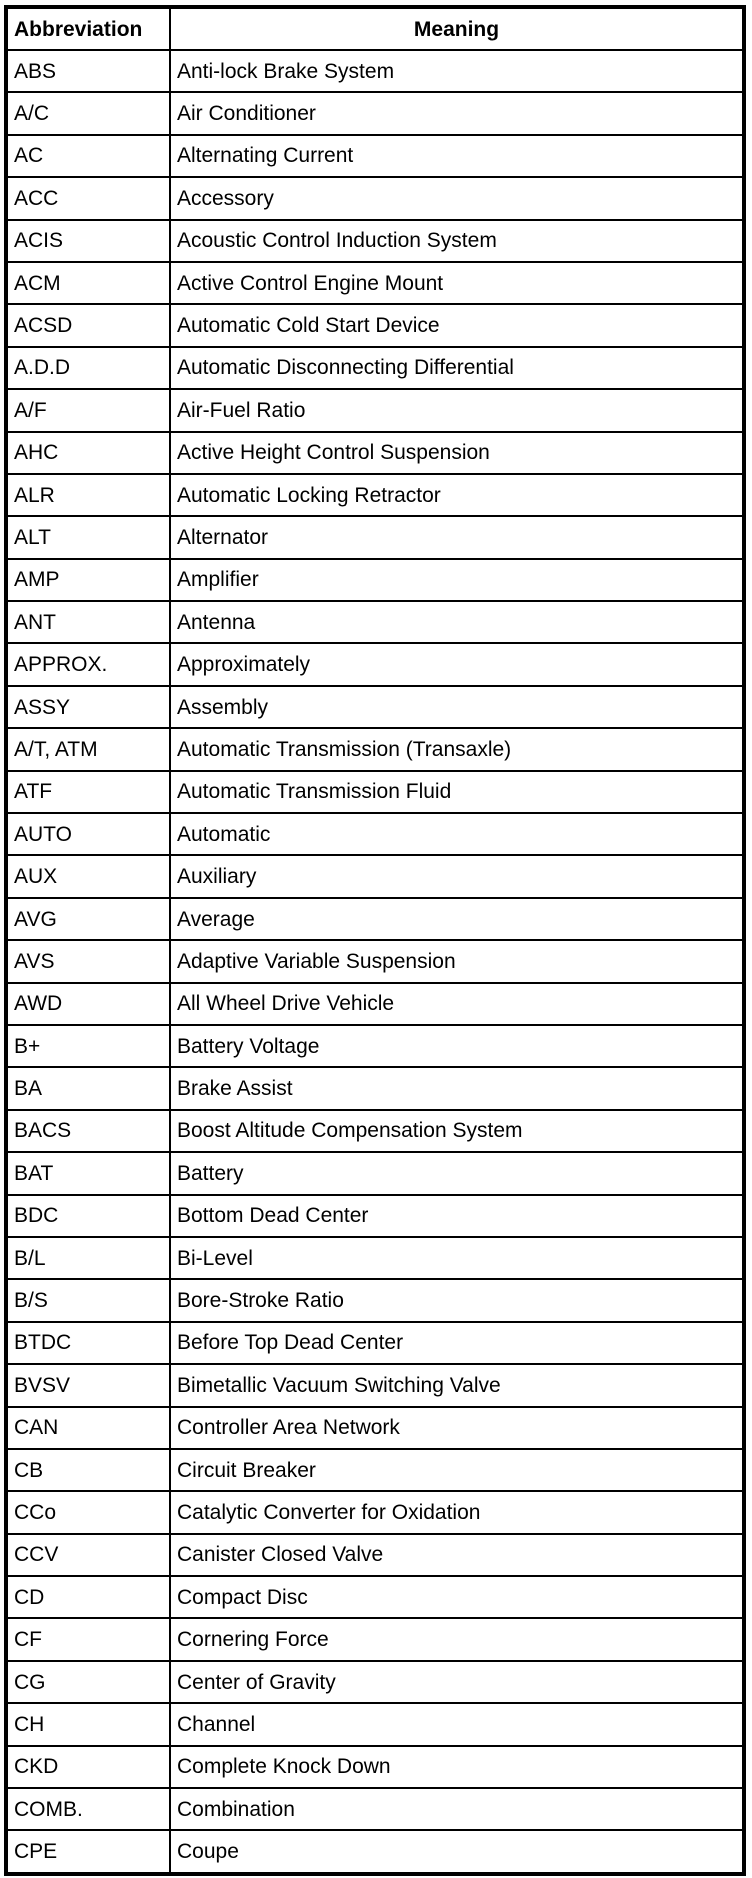 The image size is (752, 1878). I want to click on table-row: BDC Bottom Dead Center, so click(375, 1215).